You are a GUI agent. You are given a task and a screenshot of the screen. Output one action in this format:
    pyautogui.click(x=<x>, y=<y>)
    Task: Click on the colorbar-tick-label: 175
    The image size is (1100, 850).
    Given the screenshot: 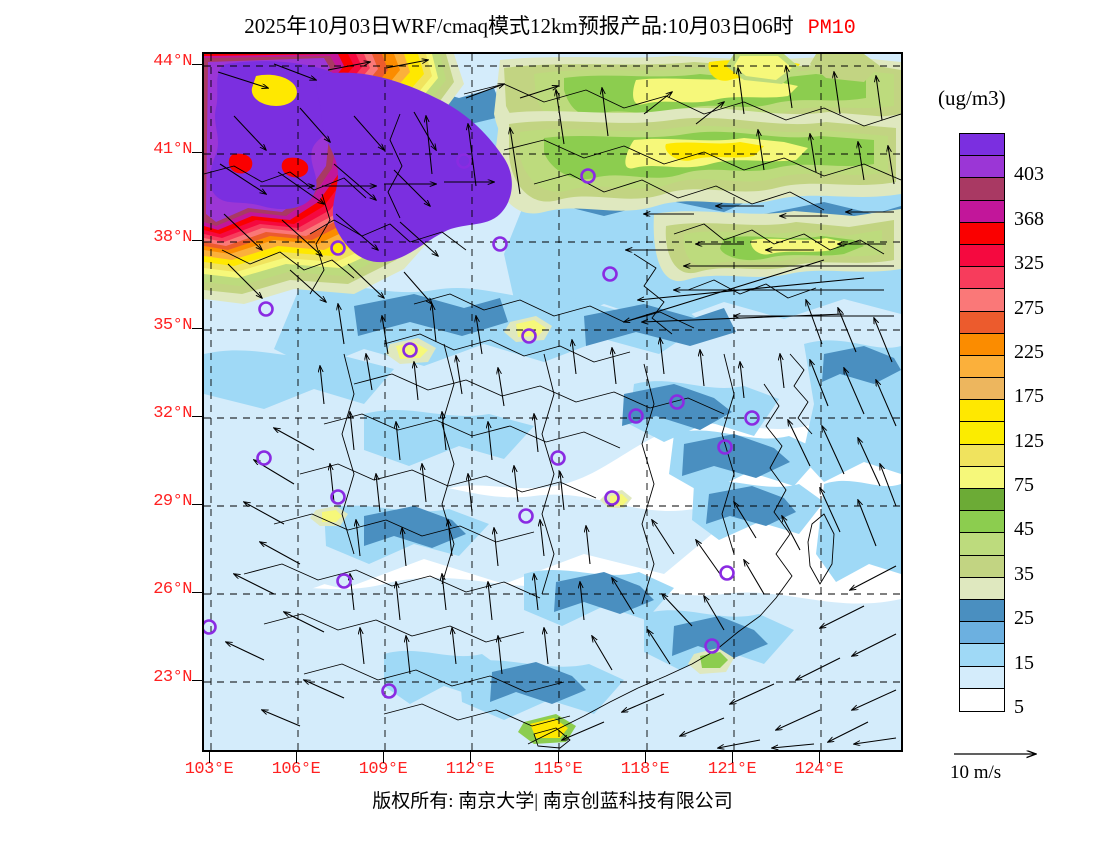 What is the action you would take?
    pyautogui.click(x=1029, y=396)
    